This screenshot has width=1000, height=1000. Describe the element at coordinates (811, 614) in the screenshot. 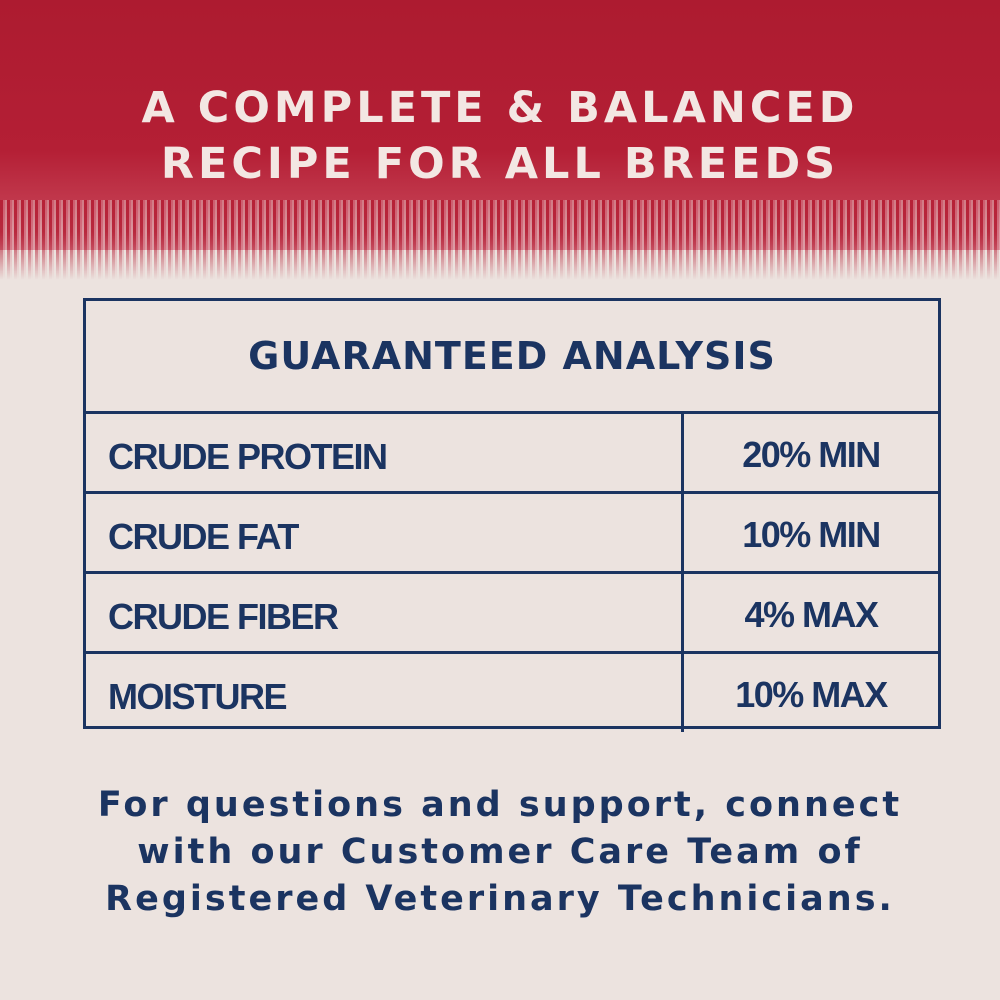

I see `nutrient-value: 4% MAX` at that location.